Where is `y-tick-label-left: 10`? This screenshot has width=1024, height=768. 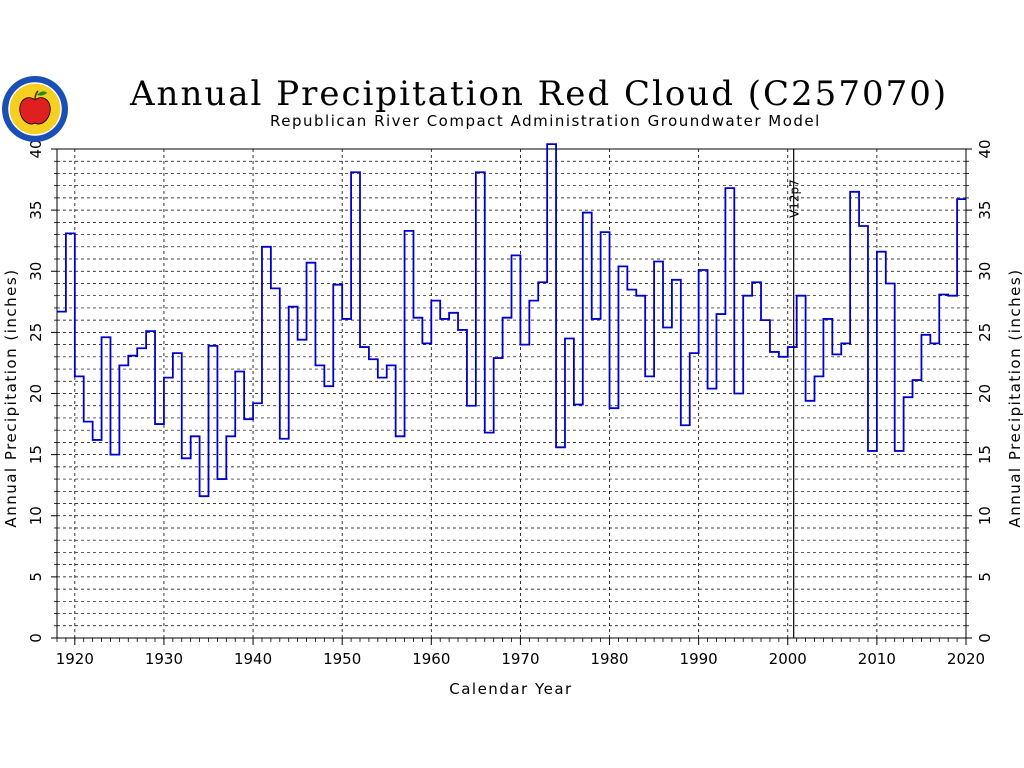
y-tick-label-left: 10 is located at coordinates (36, 515).